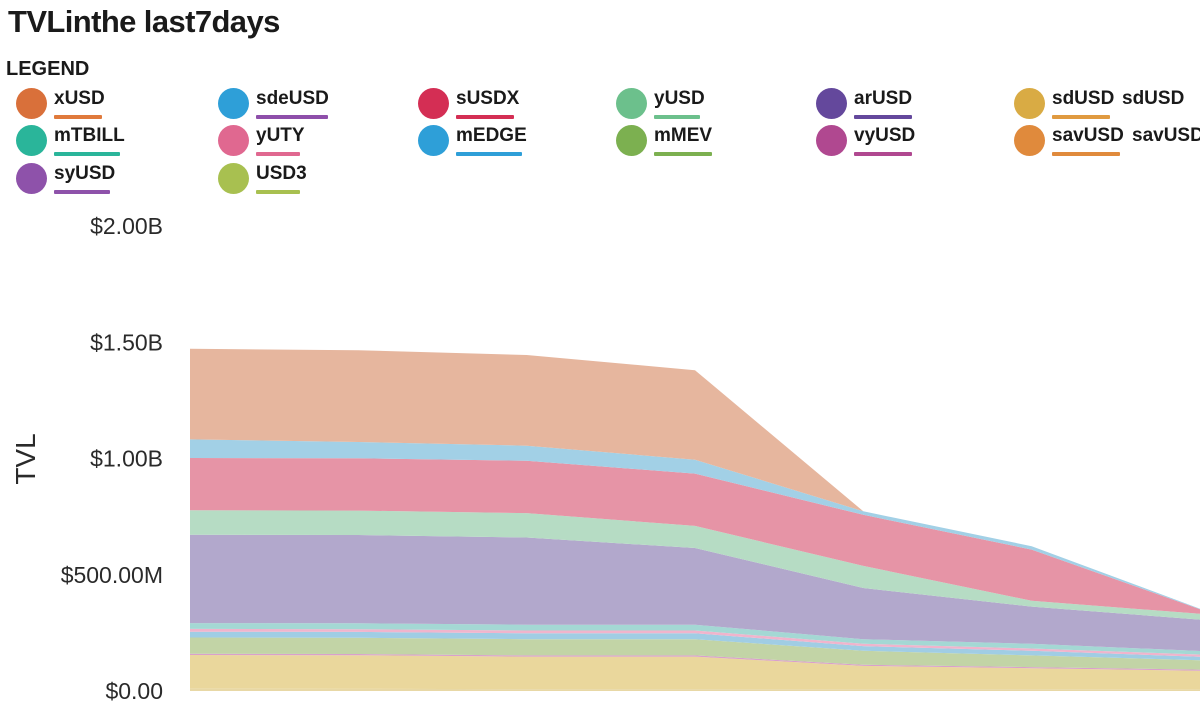  Describe the element at coordinates (25, 458) in the screenshot. I see `y-axis-label: TVL` at that location.